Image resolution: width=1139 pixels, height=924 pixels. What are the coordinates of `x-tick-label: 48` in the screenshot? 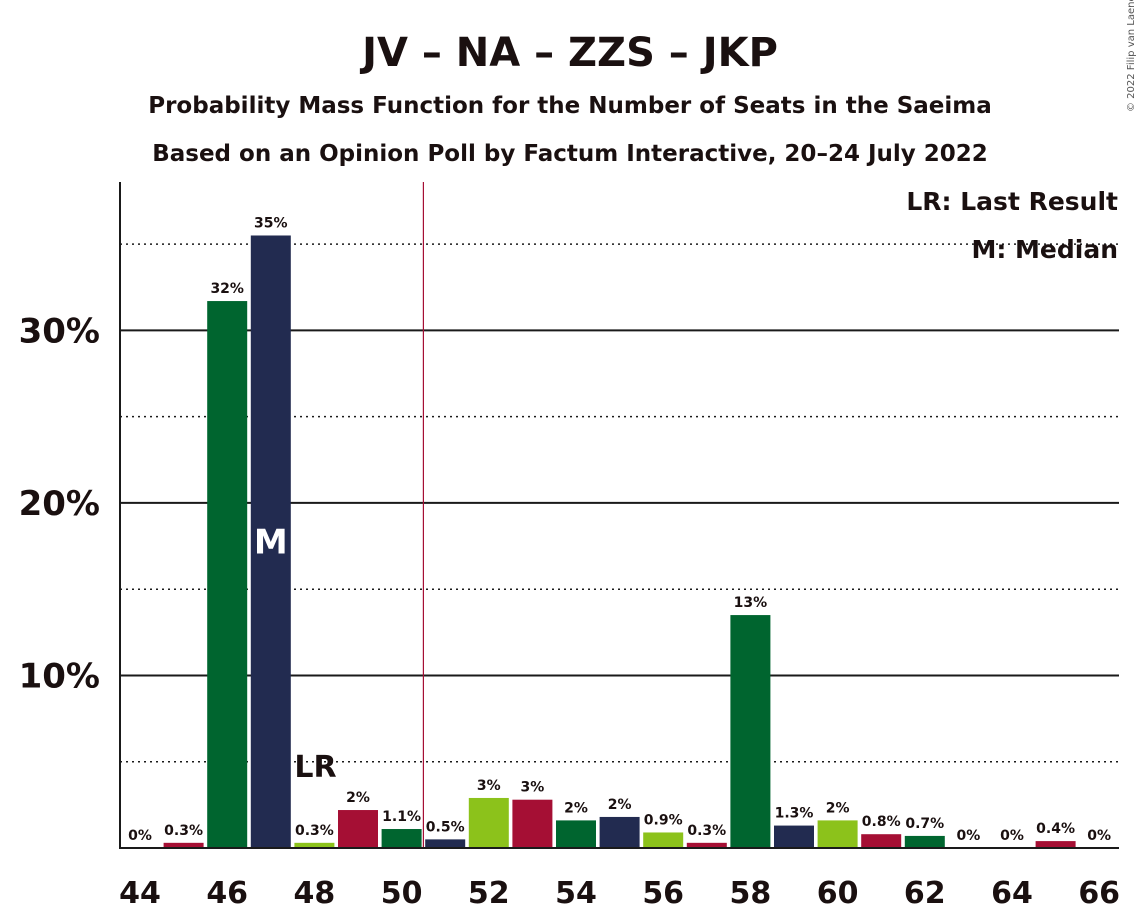 It's located at (315, 893).